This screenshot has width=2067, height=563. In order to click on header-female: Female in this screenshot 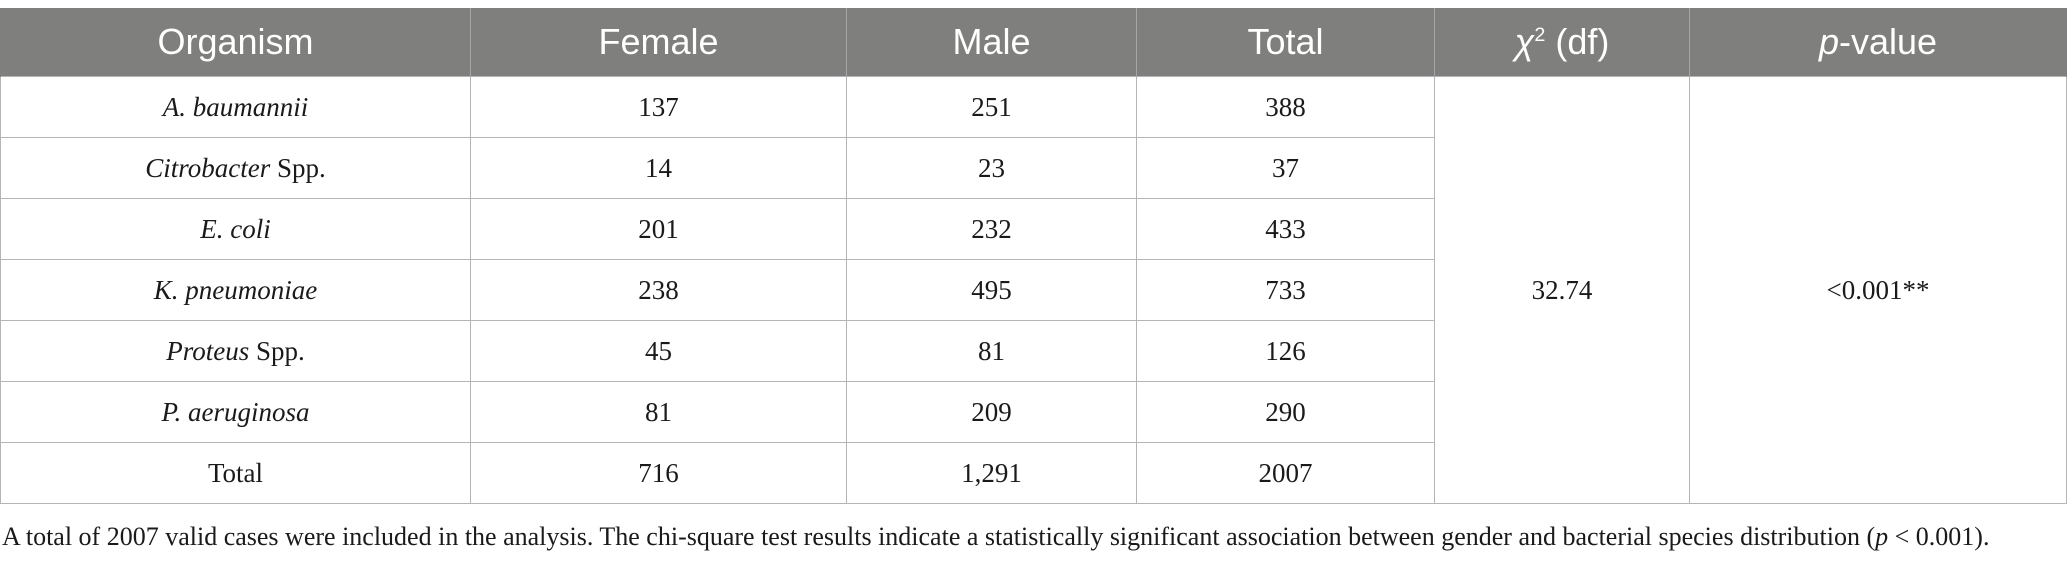, I will do `click(658, 42)`.